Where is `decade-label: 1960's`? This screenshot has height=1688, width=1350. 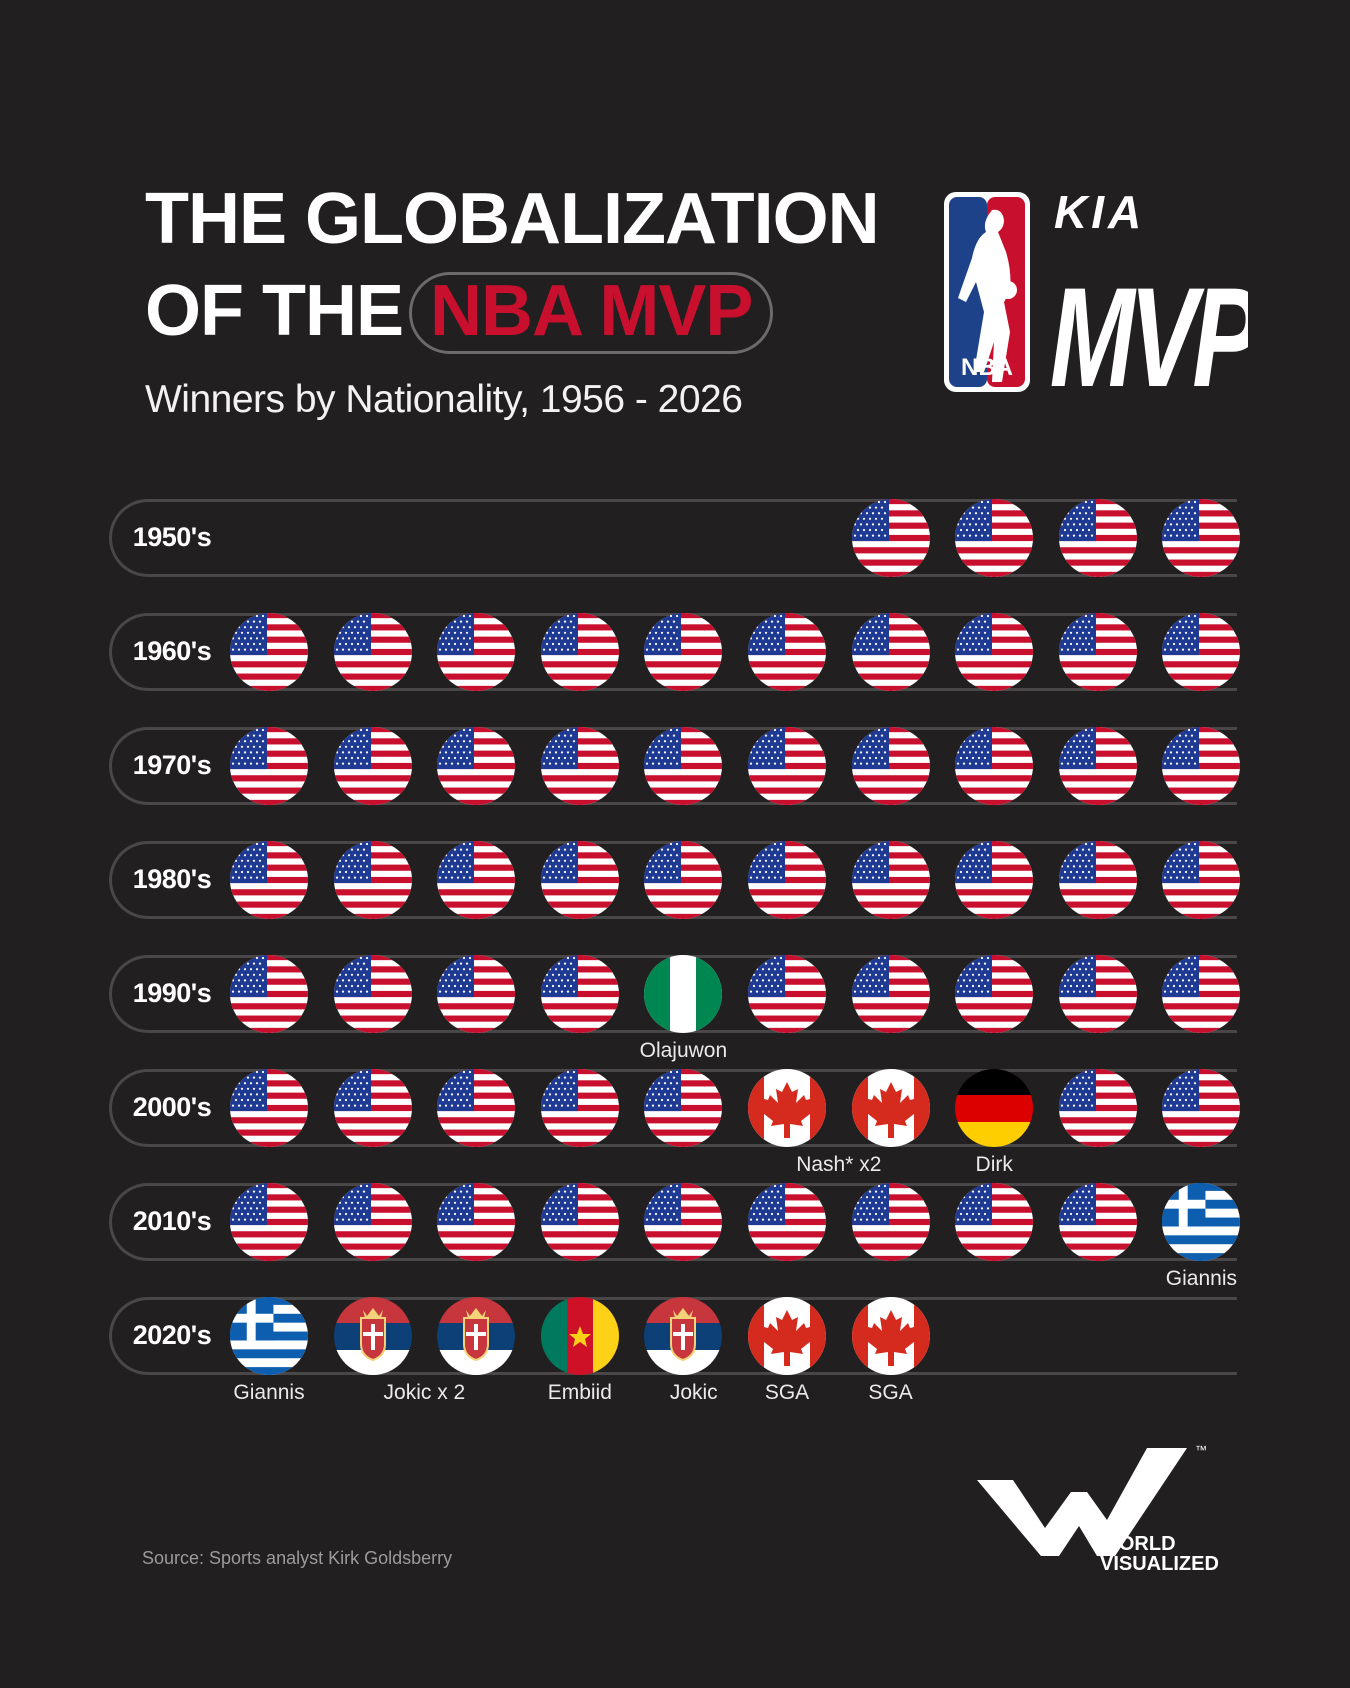
decade-label: 1960's is located at coordinates (172, 651).